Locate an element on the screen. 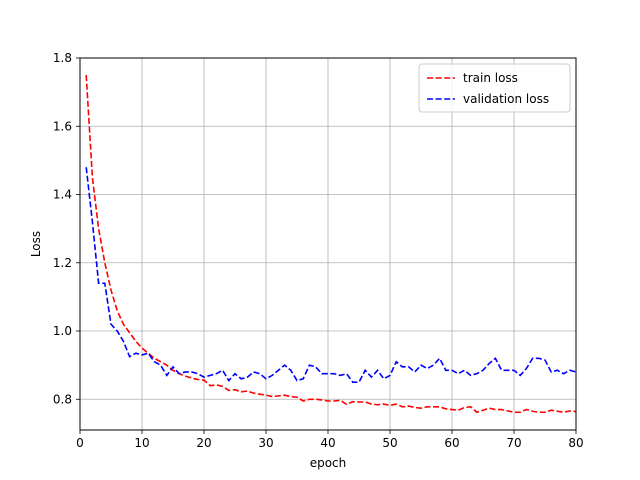  y-tick-label: 1.8 is located at coordinates (62, 58).